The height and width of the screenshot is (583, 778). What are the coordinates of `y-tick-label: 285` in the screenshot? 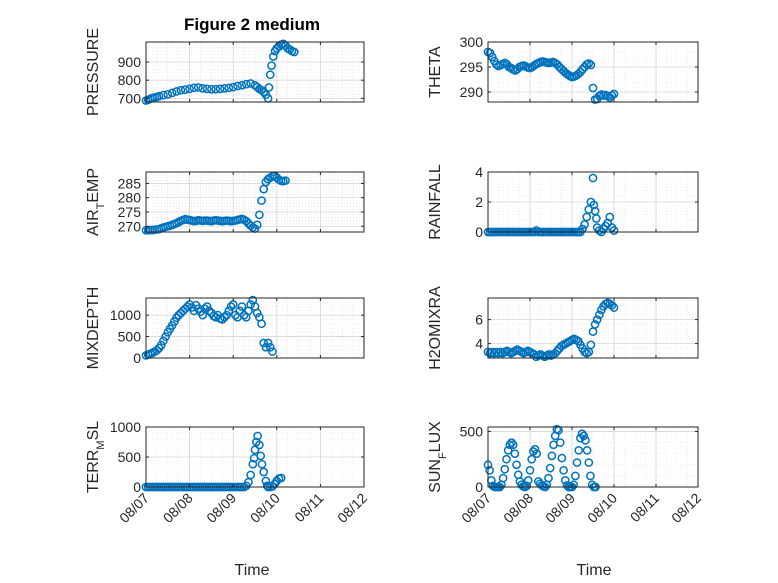 It's located at (130, 183).